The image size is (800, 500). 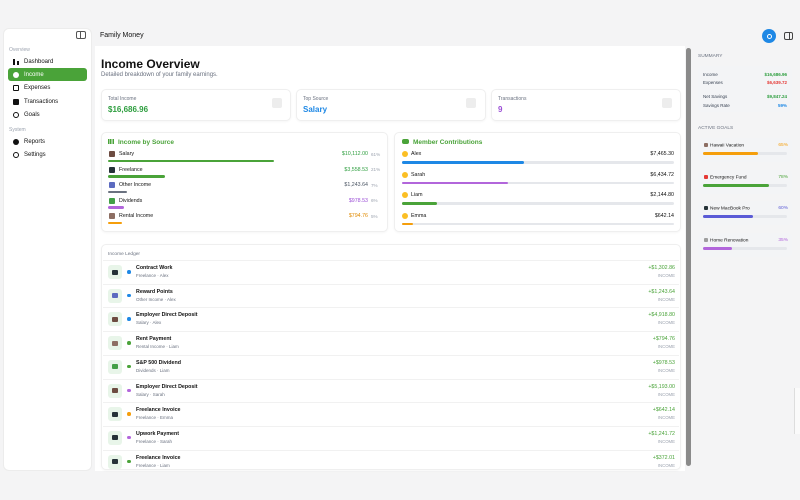 I want to click on summary-title: SUMMARY, so click(x=710, y=56).